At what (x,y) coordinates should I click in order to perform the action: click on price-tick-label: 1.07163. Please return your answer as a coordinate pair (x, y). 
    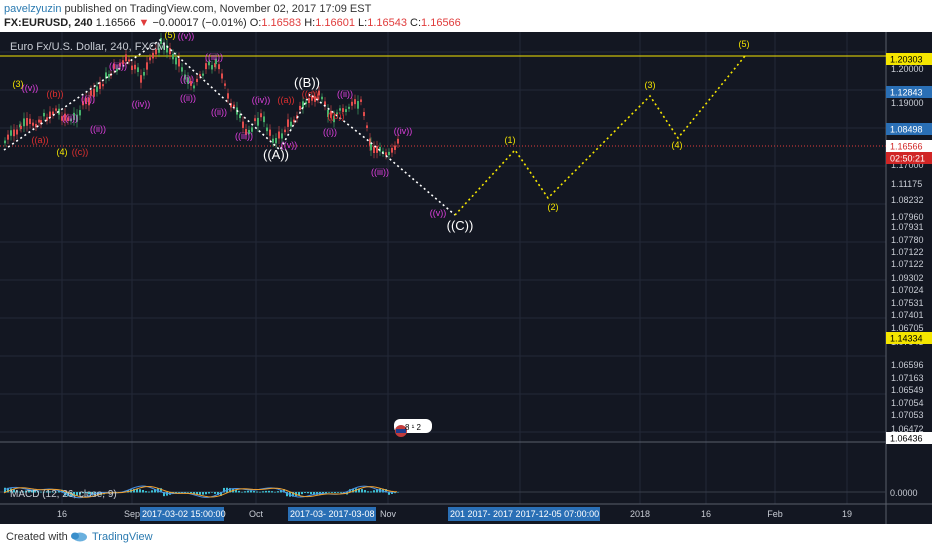
    Looking at the image, I should click on (907, 378).